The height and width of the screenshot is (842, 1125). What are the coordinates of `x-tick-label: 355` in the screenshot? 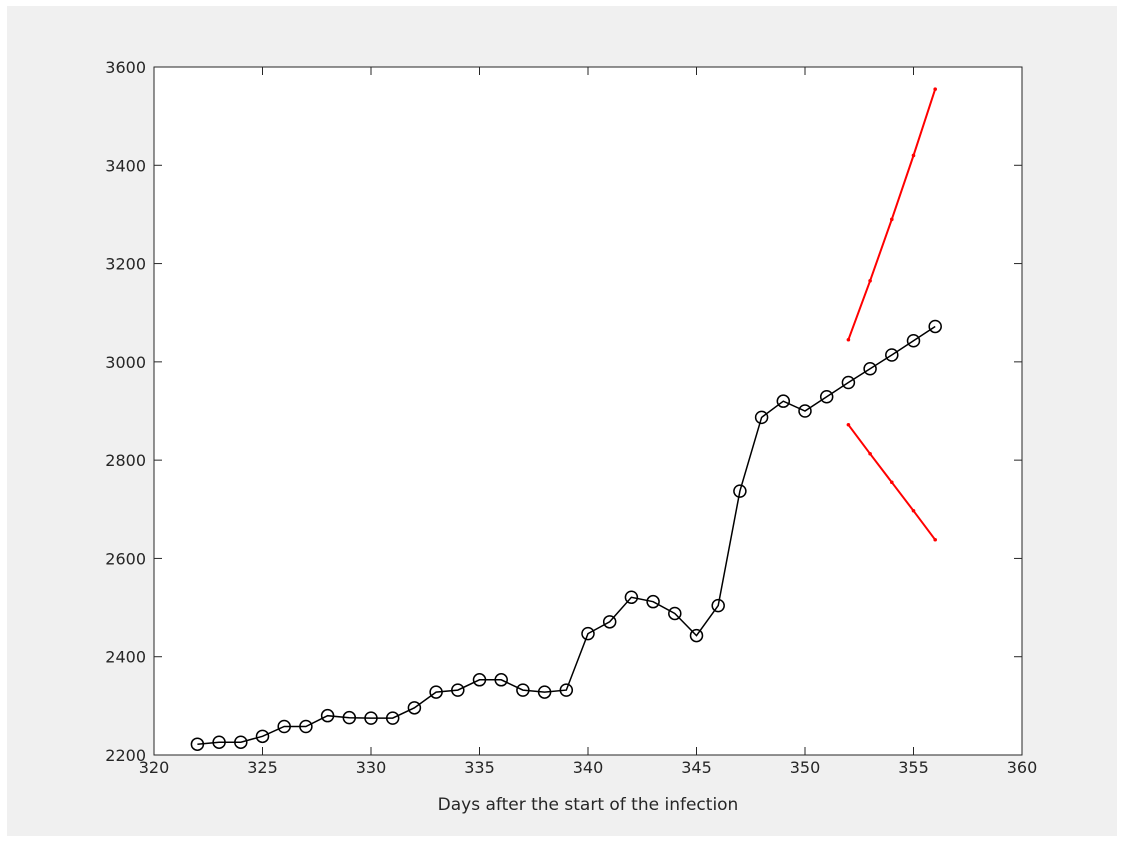 It's located at (913, 767).